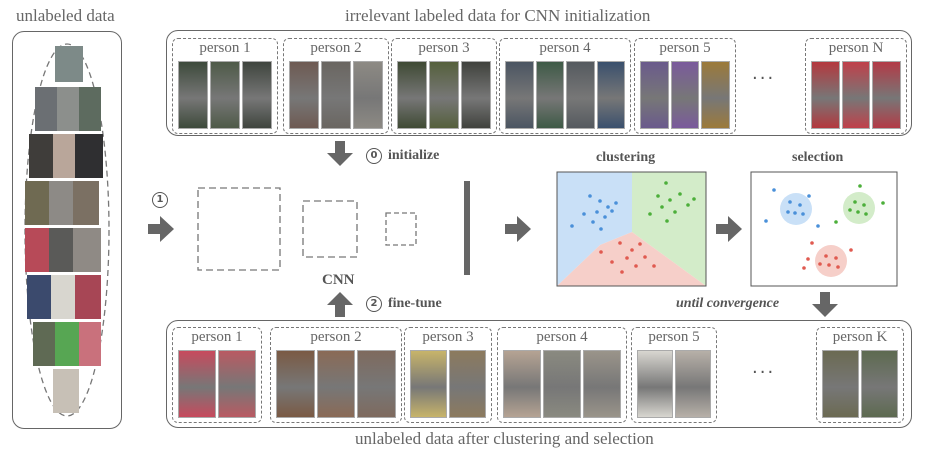 This screenshot has width=926, height=455. Describe the element at coordinates (444, 48) in the screenshot. I see `top-group-label: person 3` at that location.